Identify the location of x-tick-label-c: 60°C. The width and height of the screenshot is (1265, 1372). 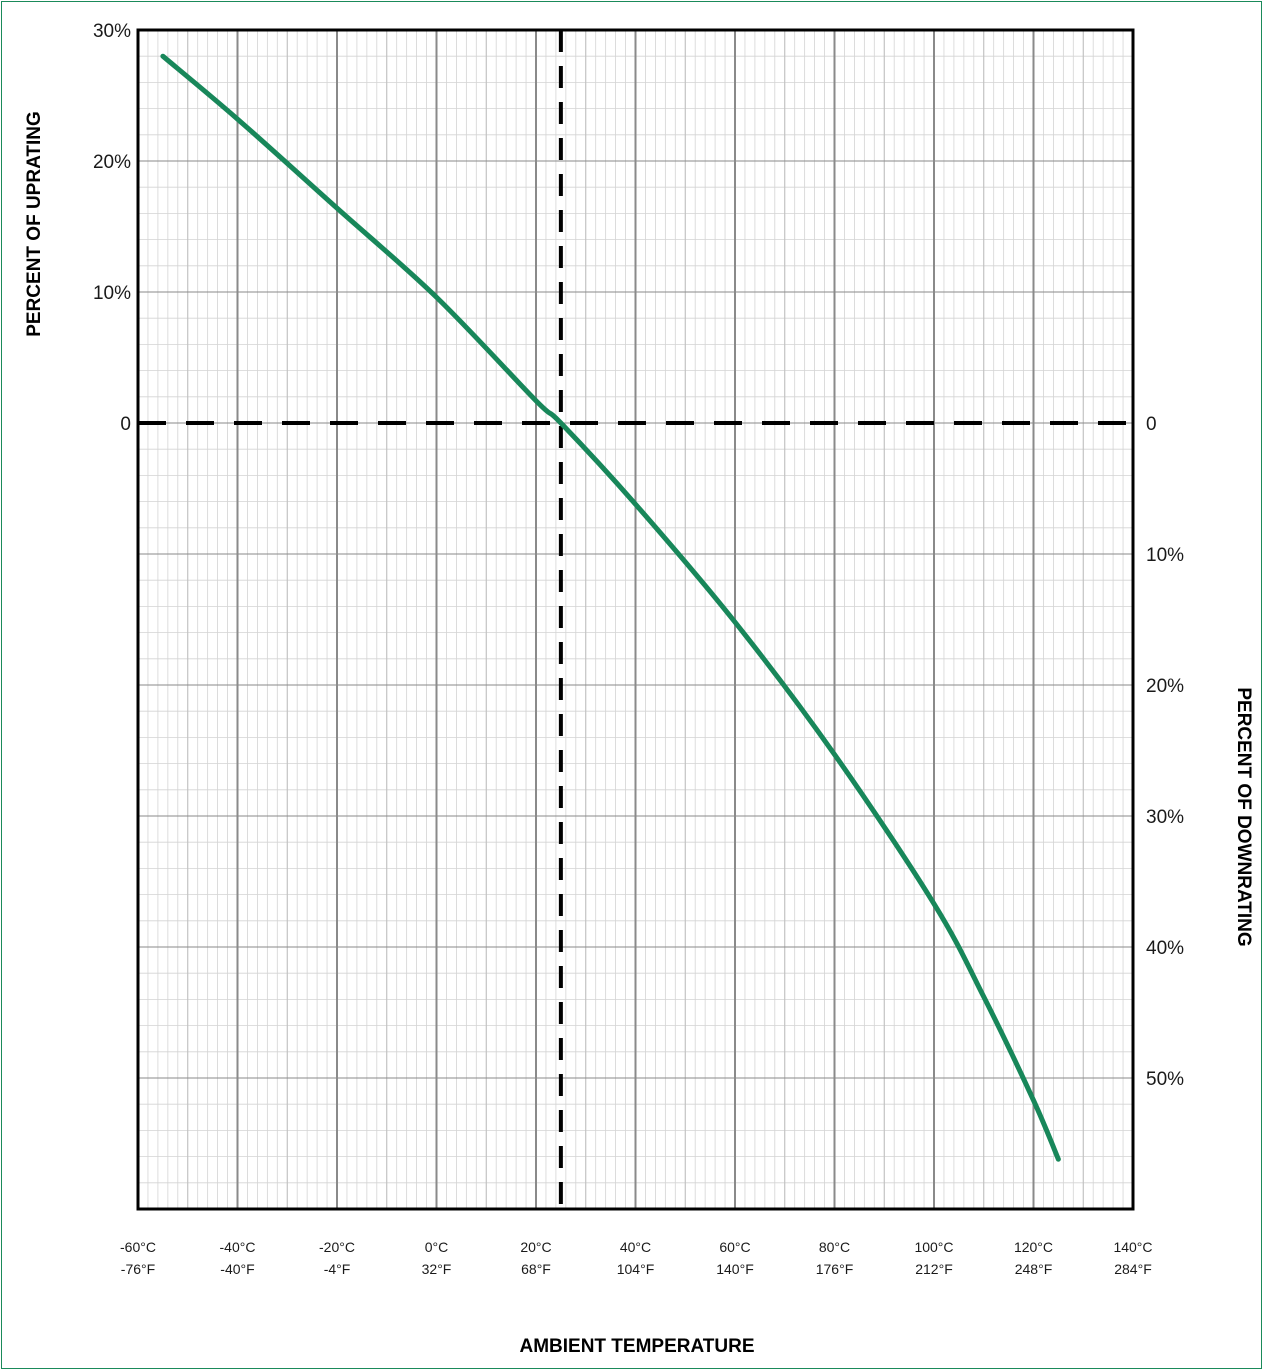
(734, 1247).